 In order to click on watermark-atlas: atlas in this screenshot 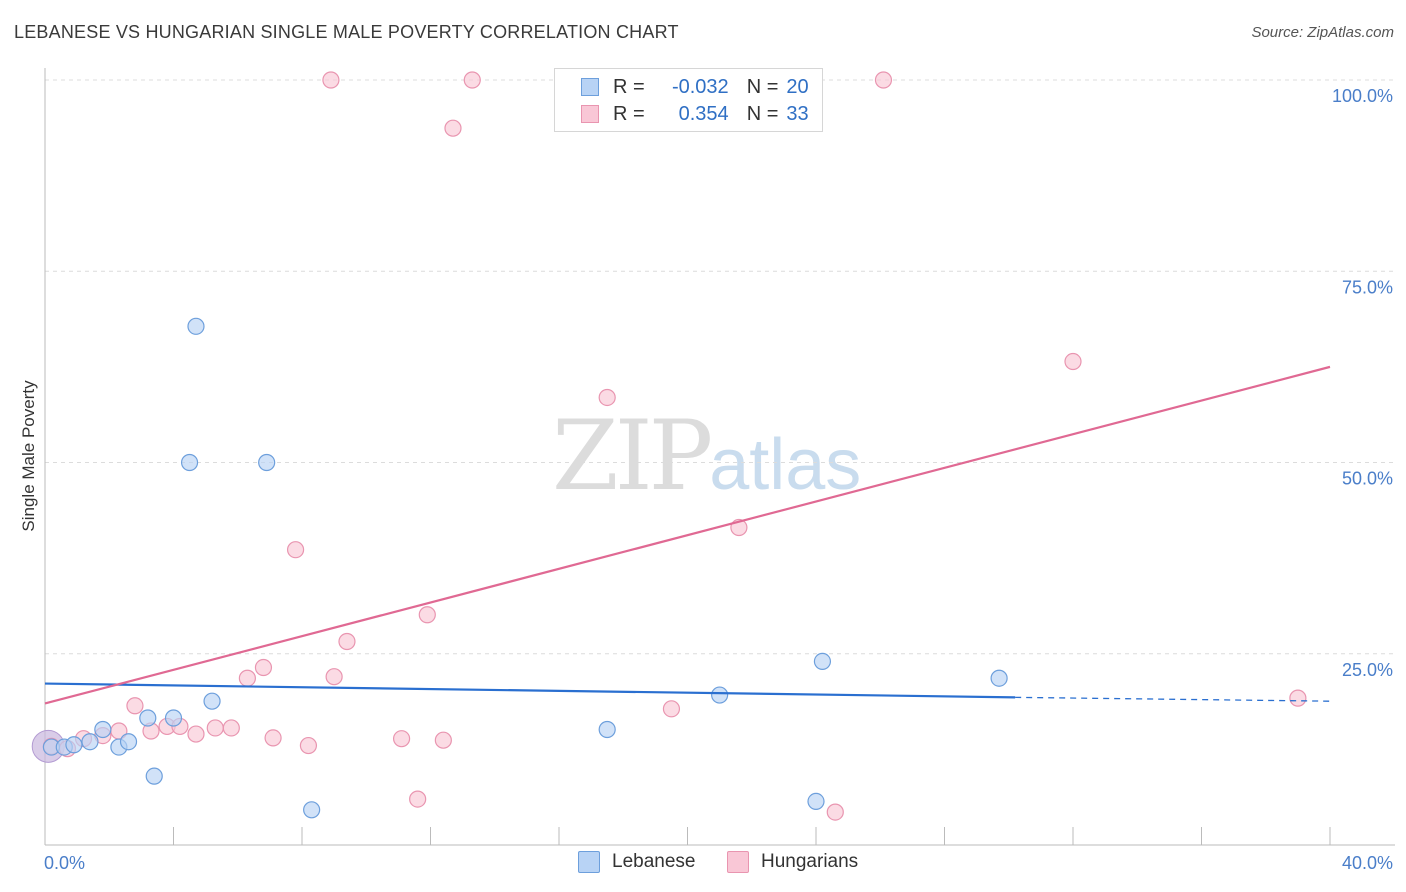, I will do `click(785, 465)`.